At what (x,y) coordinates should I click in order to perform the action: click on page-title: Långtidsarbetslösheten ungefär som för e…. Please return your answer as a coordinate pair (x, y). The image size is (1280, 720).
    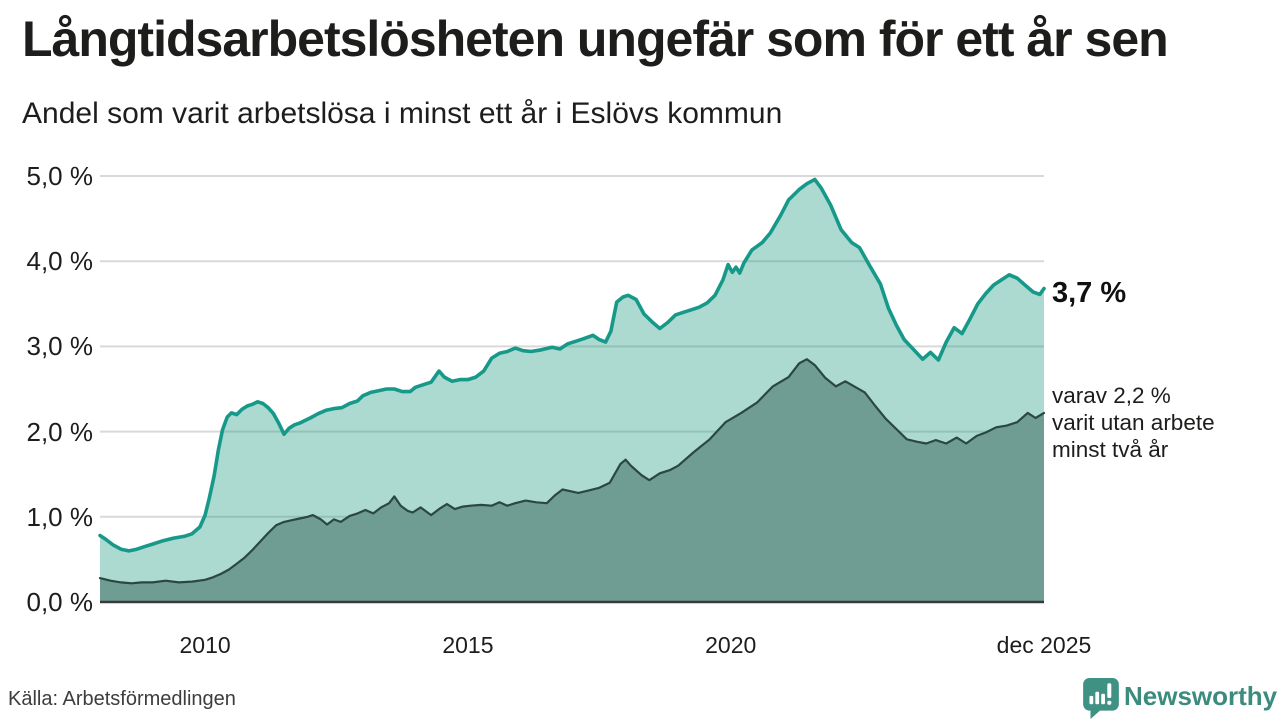
    Looking at the image, I should click on (595, 39).